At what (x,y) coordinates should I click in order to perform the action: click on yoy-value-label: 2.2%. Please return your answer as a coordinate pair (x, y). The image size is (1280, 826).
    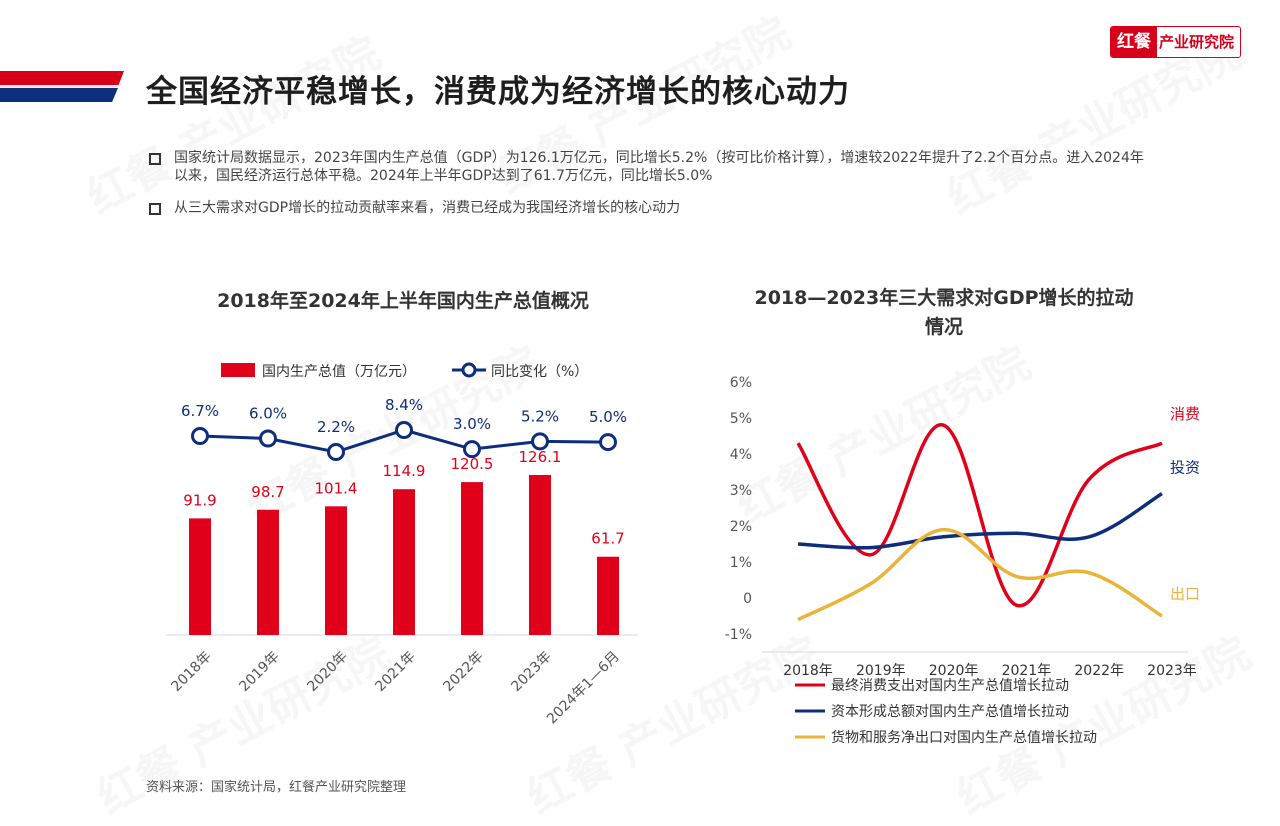
    Looking at the image, I should click on (336, 427).